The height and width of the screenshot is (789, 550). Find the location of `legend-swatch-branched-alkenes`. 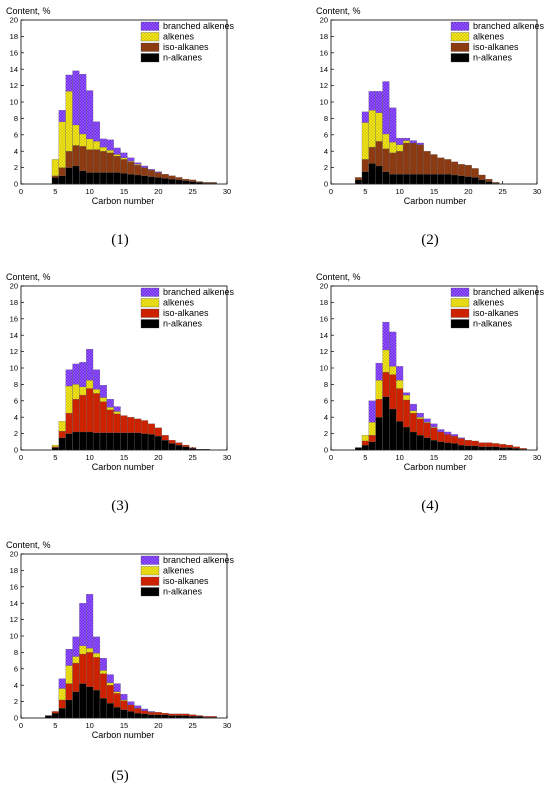

legend-swatch-branched-alkenes is located at coordinates (150, 292).